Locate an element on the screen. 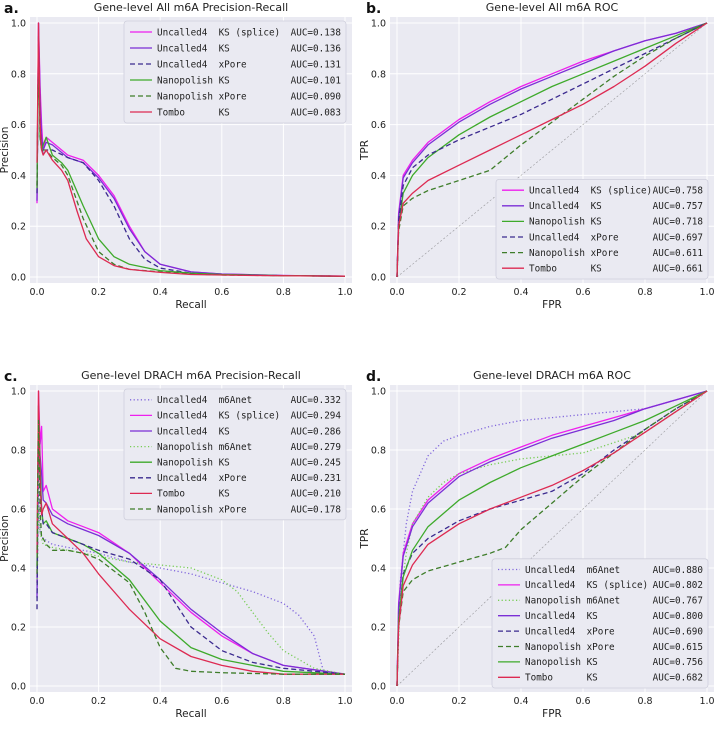 This screenshot has width=722, height=734. legend-entry-auc: AUC=0.090 is located at coordinates (316, 96).